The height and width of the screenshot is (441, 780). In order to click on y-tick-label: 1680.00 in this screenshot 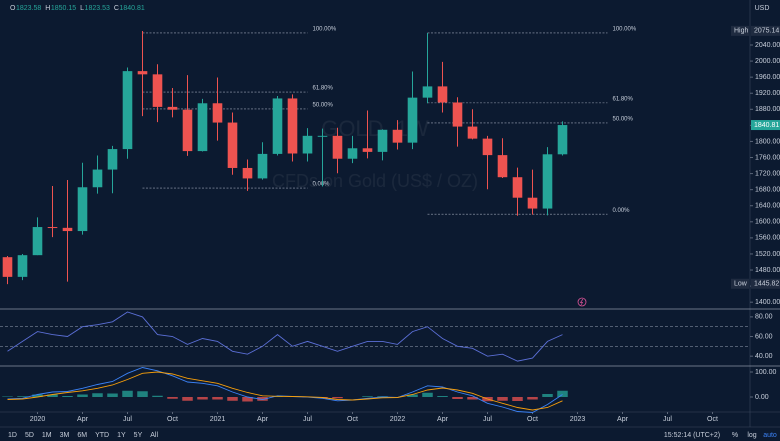, I will do `click(767, 190)`.